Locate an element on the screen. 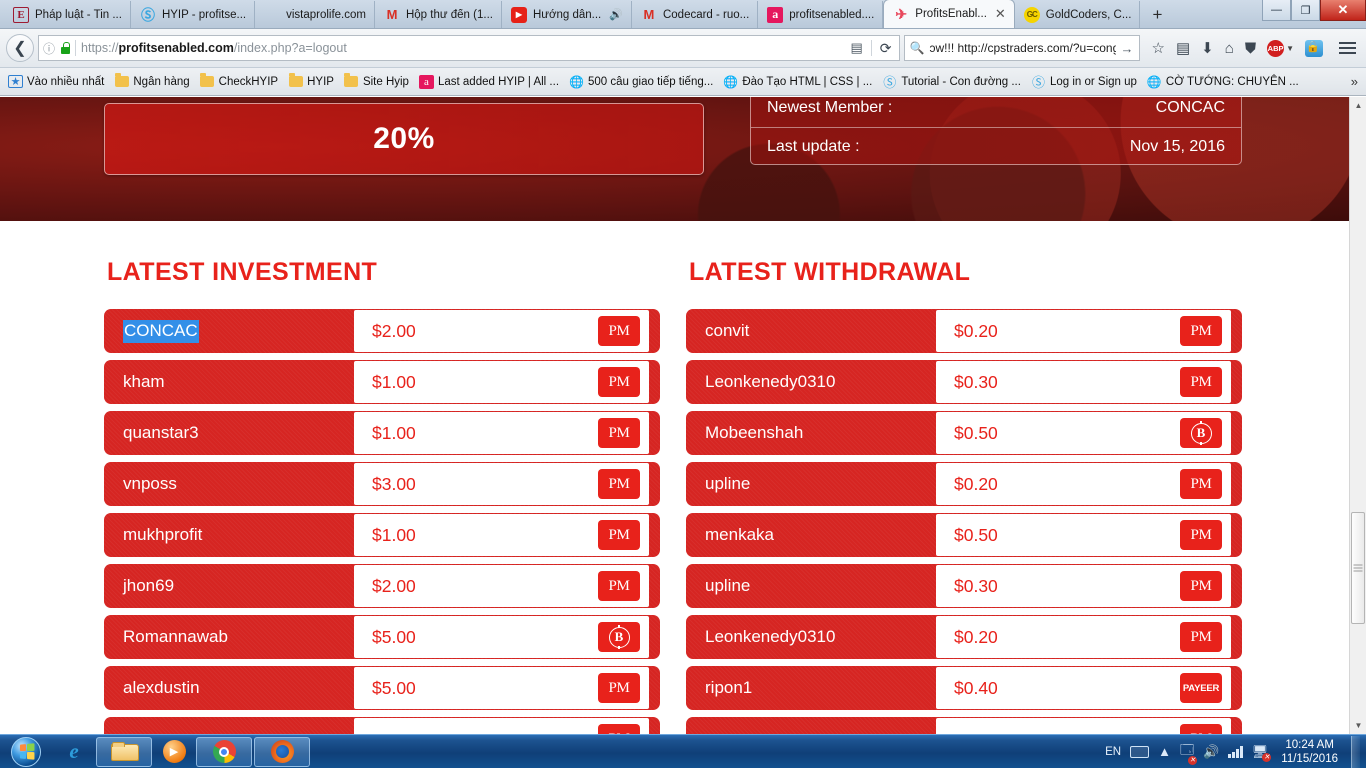  search-input: ɔw!!! http://cpstraders.com/?u=conga is located at coordinates (1022, 48).